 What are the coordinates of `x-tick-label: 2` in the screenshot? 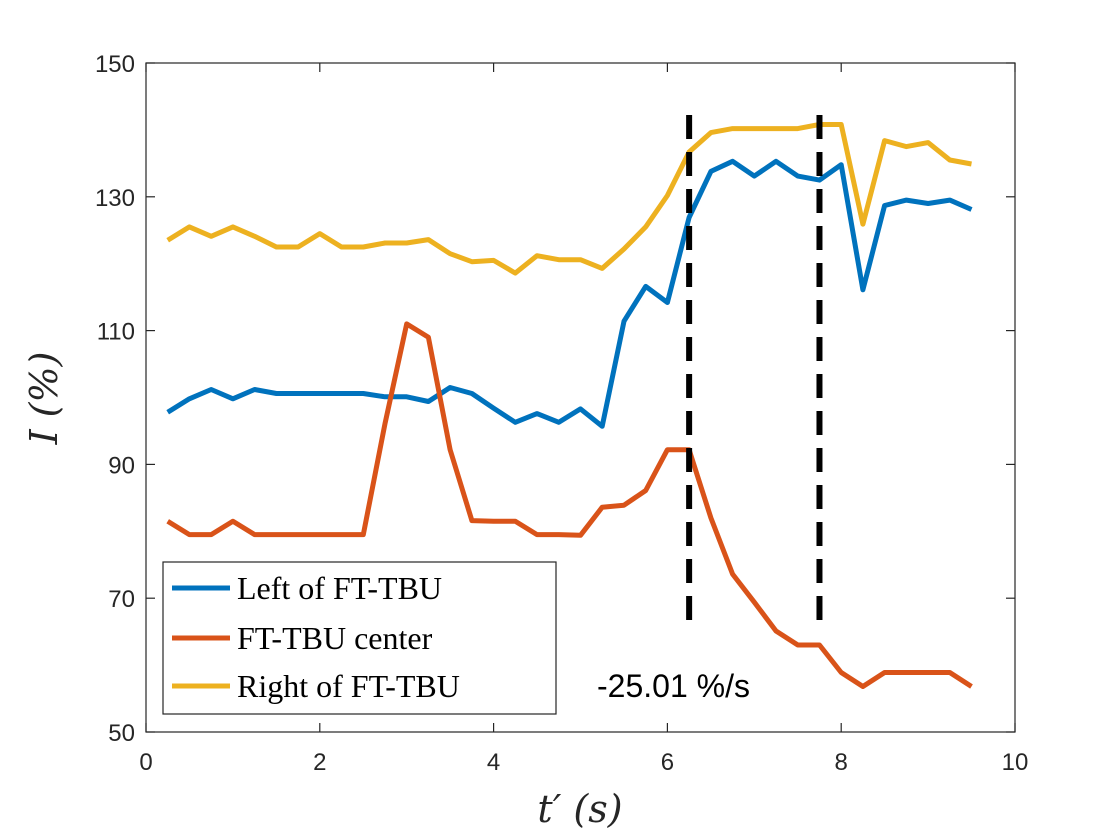 It's located at (319, 762).